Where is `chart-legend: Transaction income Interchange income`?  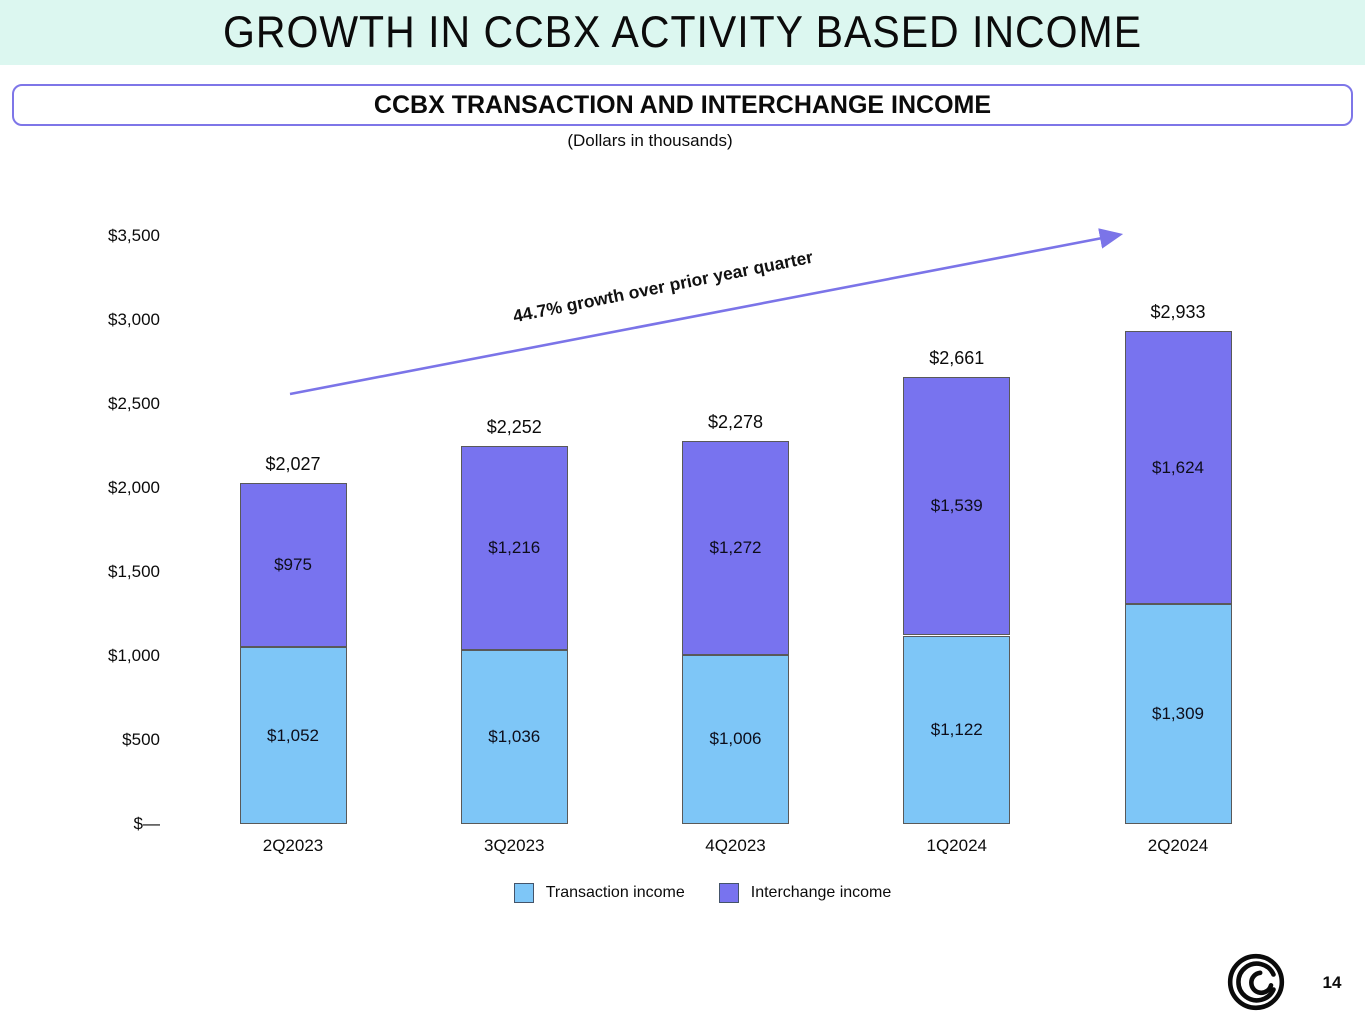 chart-legend: Transaction income Interchange income is located at coordinates (692, 893).